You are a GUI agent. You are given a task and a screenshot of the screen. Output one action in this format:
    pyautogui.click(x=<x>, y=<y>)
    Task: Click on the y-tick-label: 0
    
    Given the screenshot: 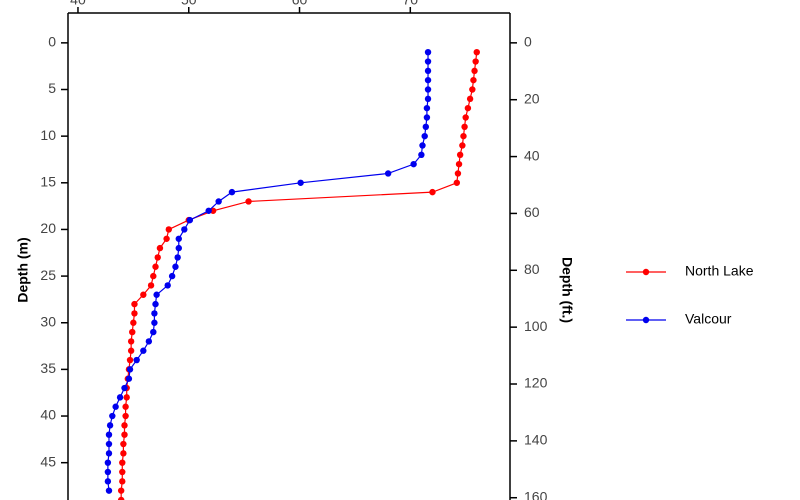 What is the action you would take?
    pyautogui.click(x=52, y=42)
    